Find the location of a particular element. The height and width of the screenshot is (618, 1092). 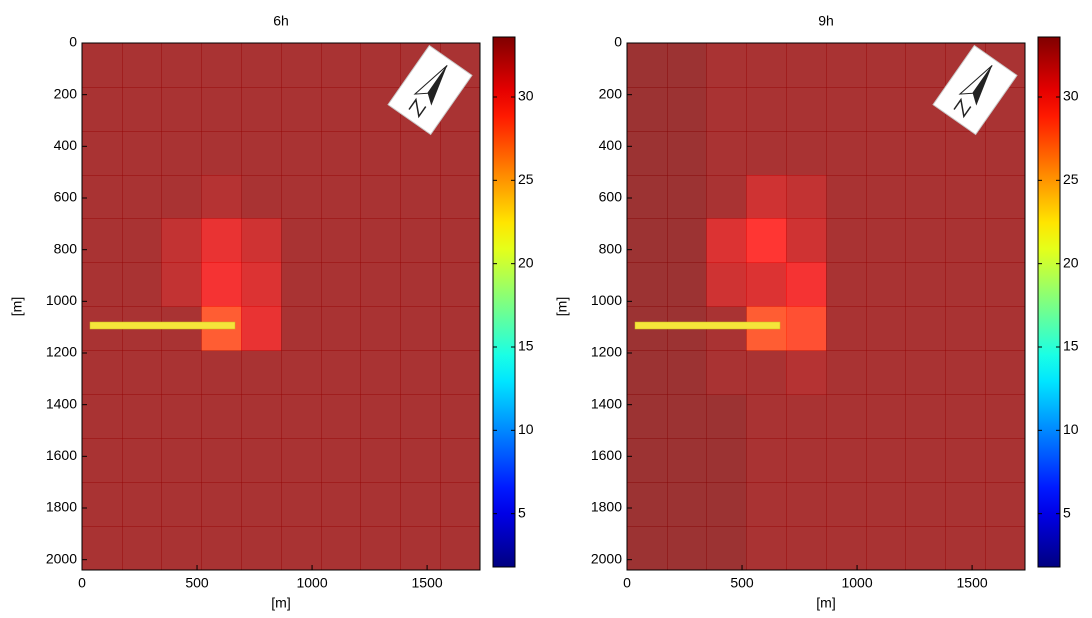

x-tick-label: 0 is located at coordinates (82, 583).